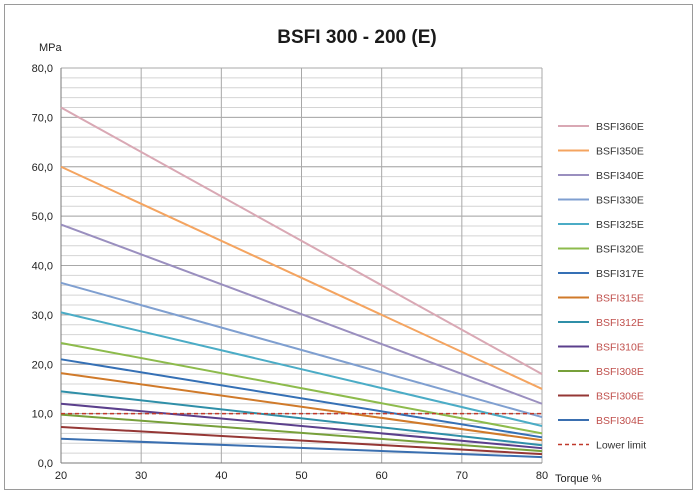 Image resolution: width=699 pixels, height=495 pixels. I want to click on legend-label: BSFI320E, so click(620, 250).